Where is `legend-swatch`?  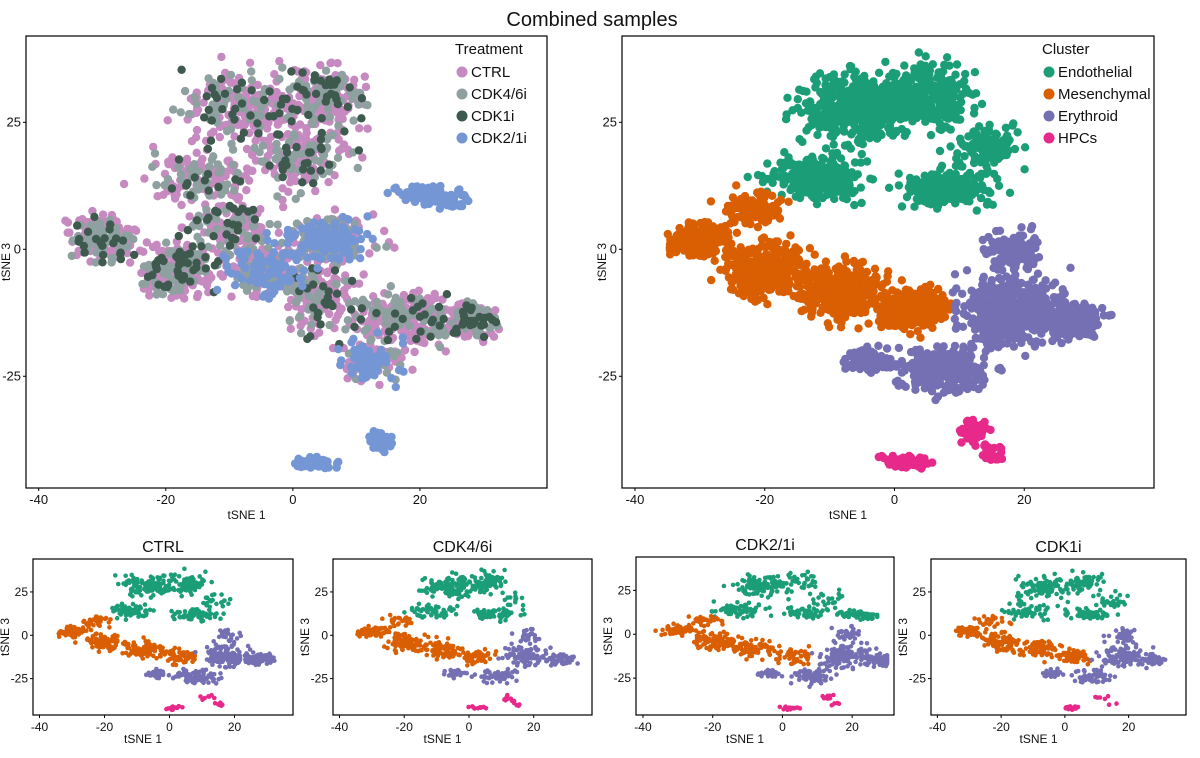
legend-swatch is located at coordinates (462, 138).